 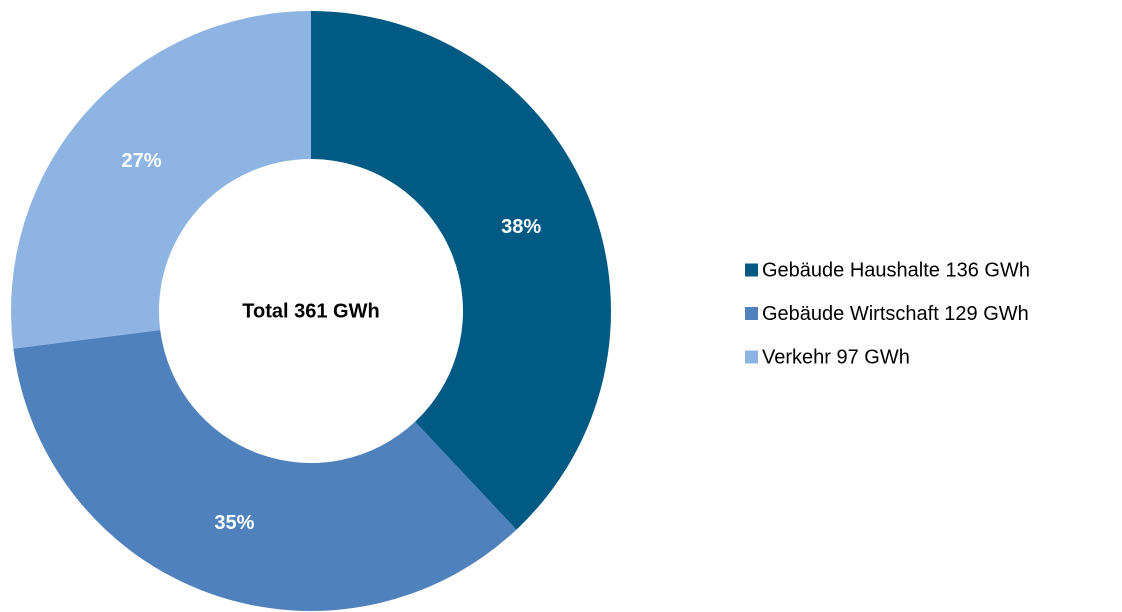 What do you see at coordinates (141, 161) in the screenshot?
I see `value-label: 27%` at bounding box center [141, 161].